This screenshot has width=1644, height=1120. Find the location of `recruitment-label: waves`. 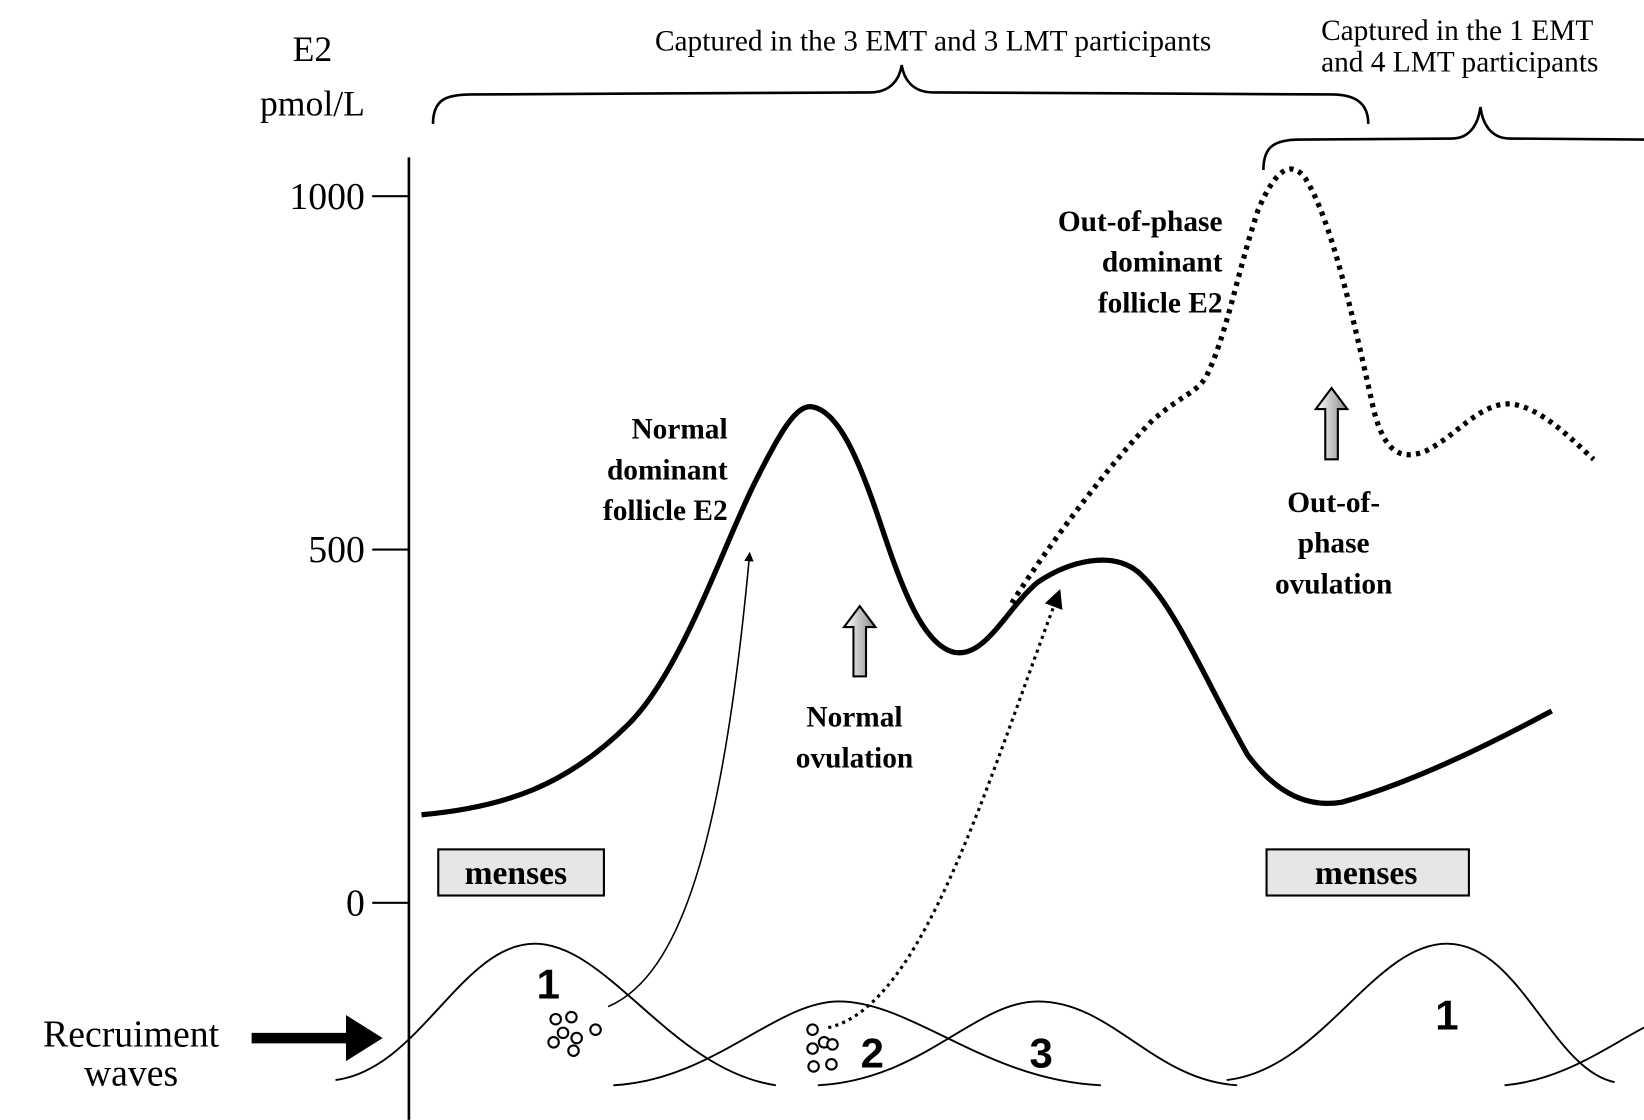

recruitment-label: waves is located at coordinates (131, 1073).